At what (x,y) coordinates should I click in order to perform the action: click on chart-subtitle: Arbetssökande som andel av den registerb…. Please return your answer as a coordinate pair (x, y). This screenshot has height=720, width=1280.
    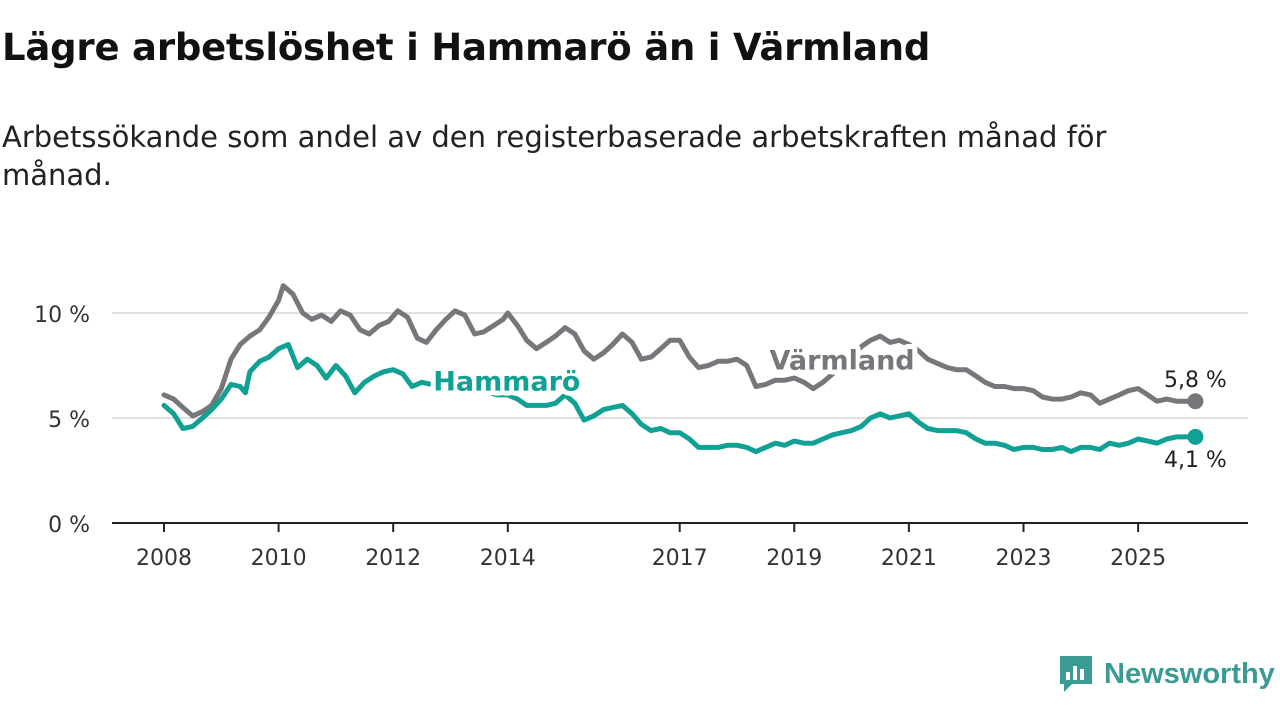
    Looking at the image, I should click on (554, 156).